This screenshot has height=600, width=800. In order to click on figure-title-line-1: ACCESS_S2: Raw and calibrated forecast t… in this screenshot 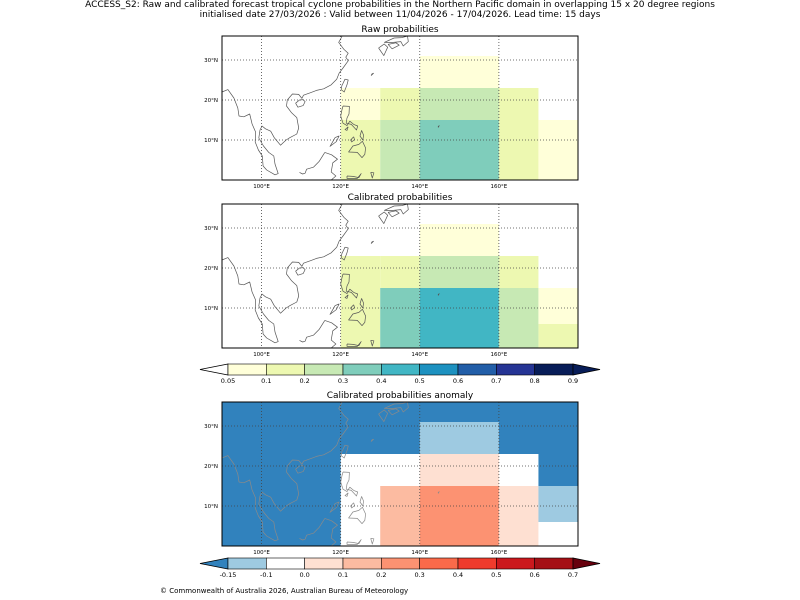, I will do `click(400, 5)`.